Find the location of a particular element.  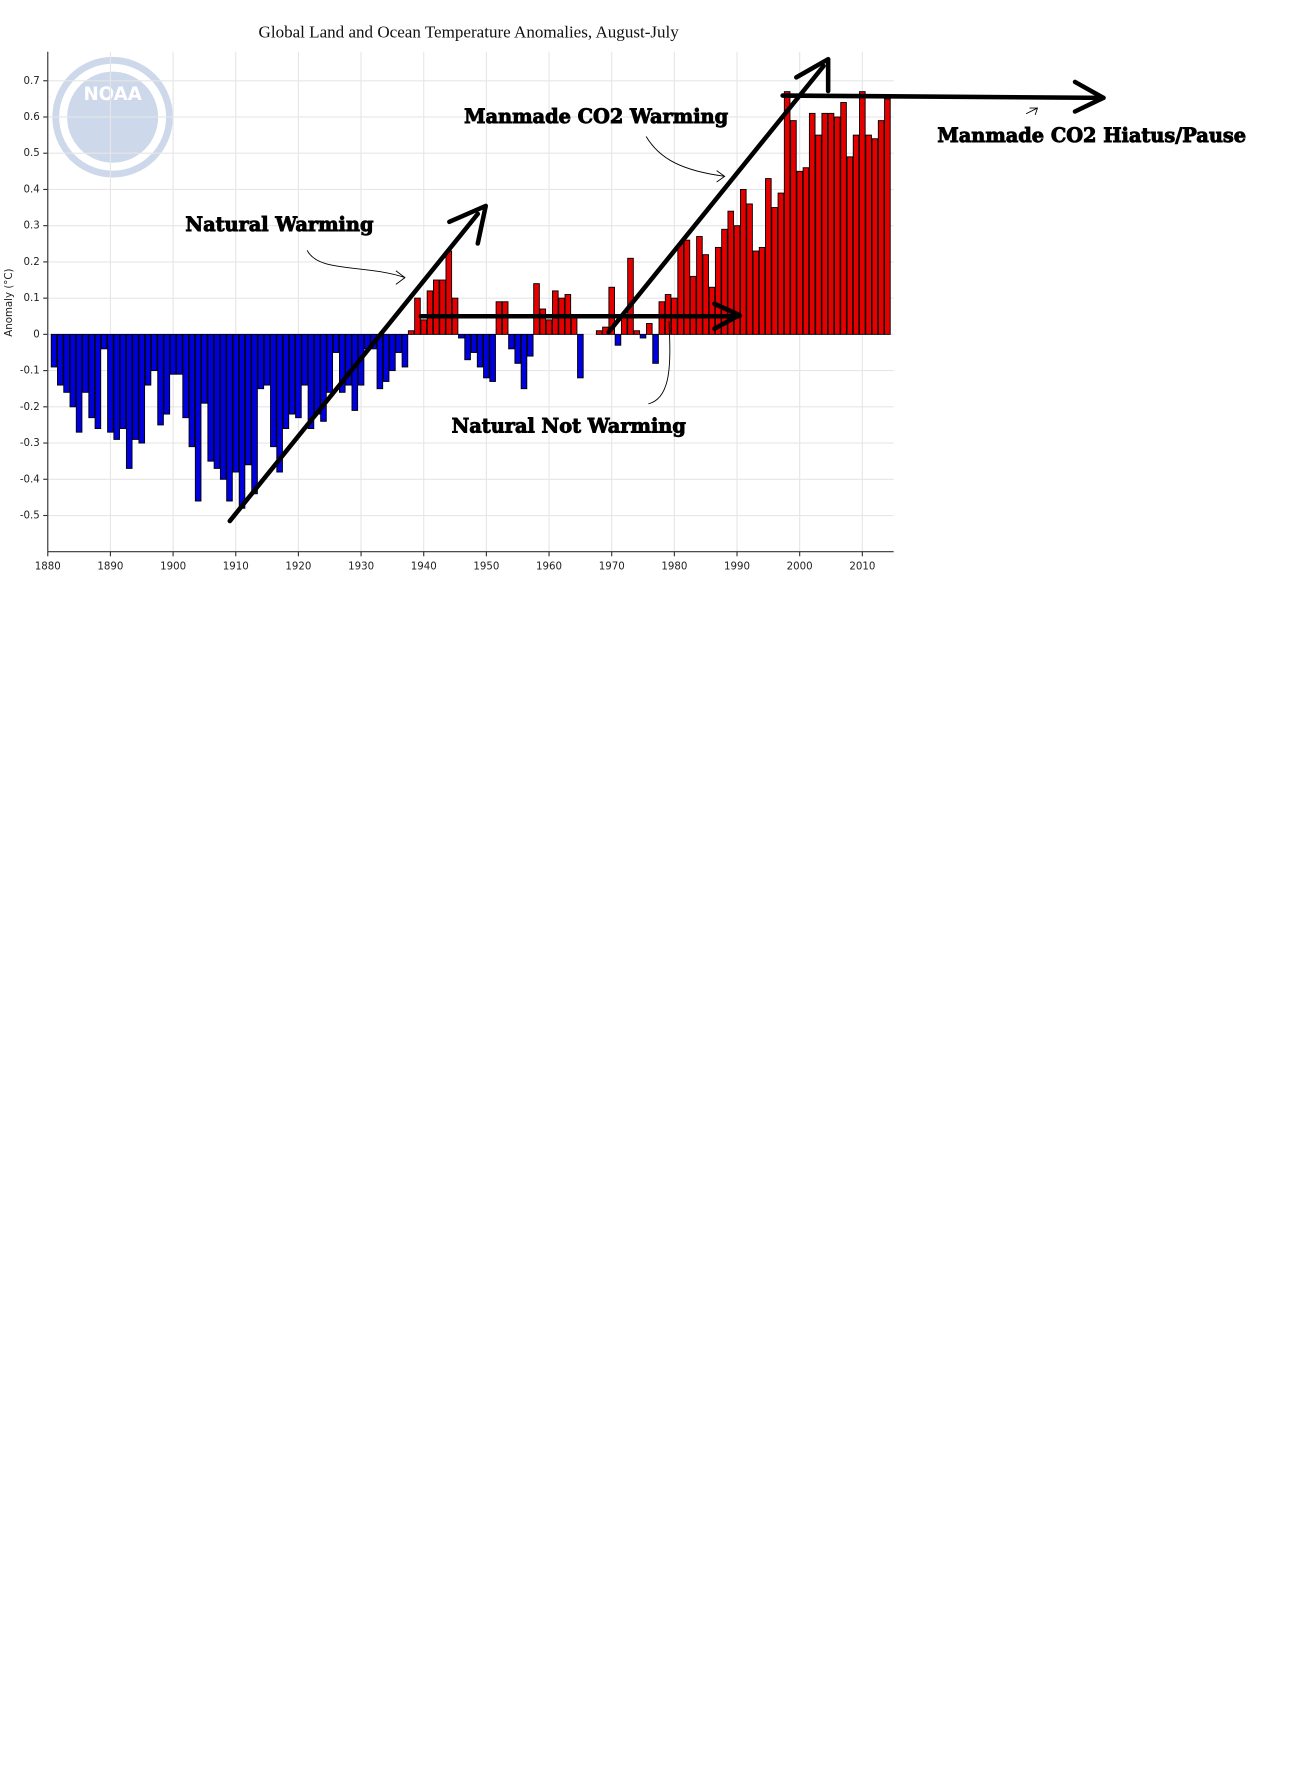

y-tick-label: 0.3 is located at coordinates (32, 226).